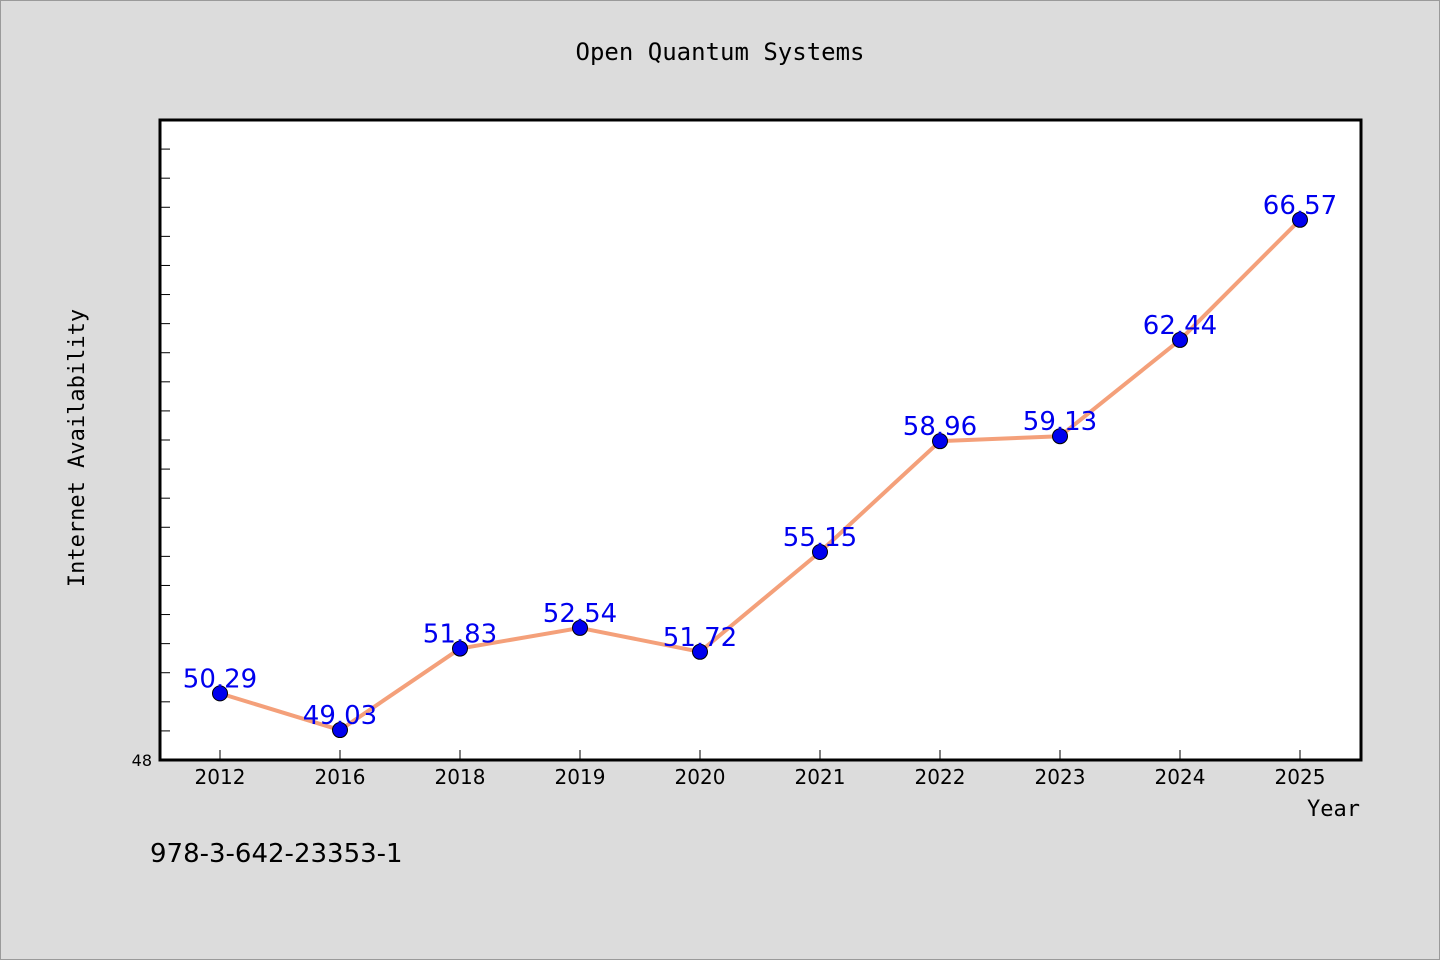 This screenshot has width=1440, height=960. What do you see at coordinates (1300, 219) in the screenshot?
I see `marker-2025` at bounding box center [1300, 219].